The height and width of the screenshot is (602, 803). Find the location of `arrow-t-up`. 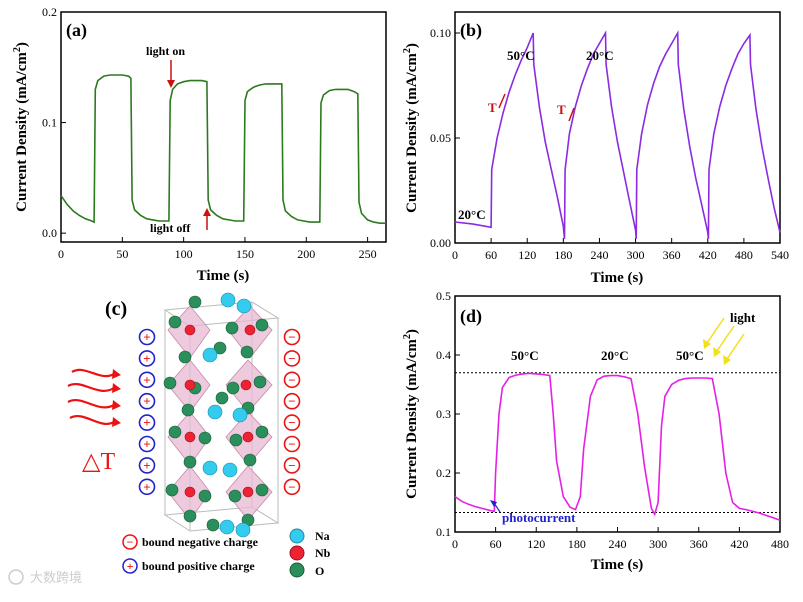

arrow-t-up is located at coordinates (502, 101).